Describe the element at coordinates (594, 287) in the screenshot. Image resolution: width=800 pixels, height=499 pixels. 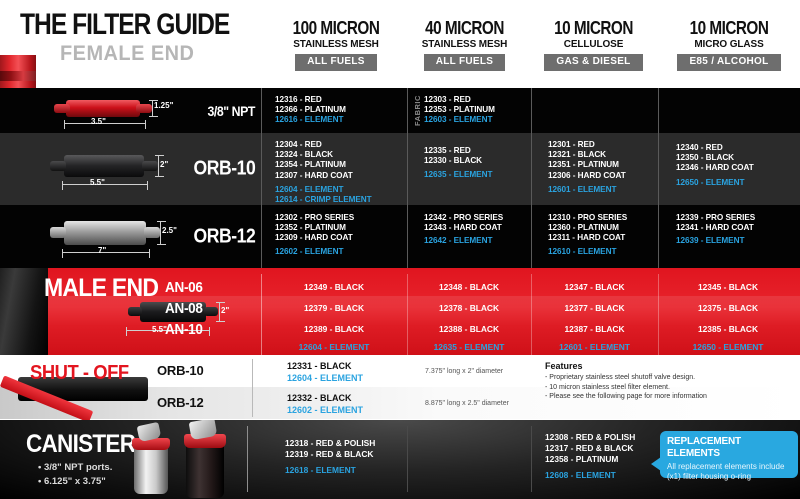
I see `part-number: 12347 - BLACK` at that location.